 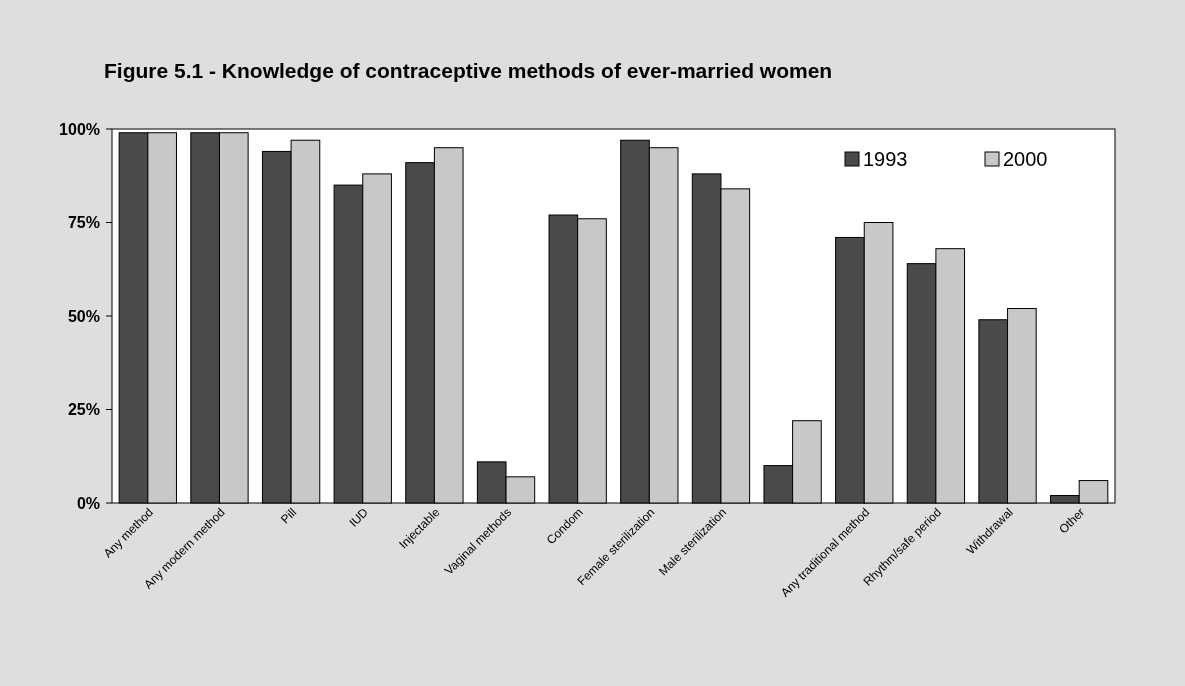 What do you see at coordinates (359, 517) in the screenshot?
I see `x-tick-label: IUD` at bounding box center [359, 517].